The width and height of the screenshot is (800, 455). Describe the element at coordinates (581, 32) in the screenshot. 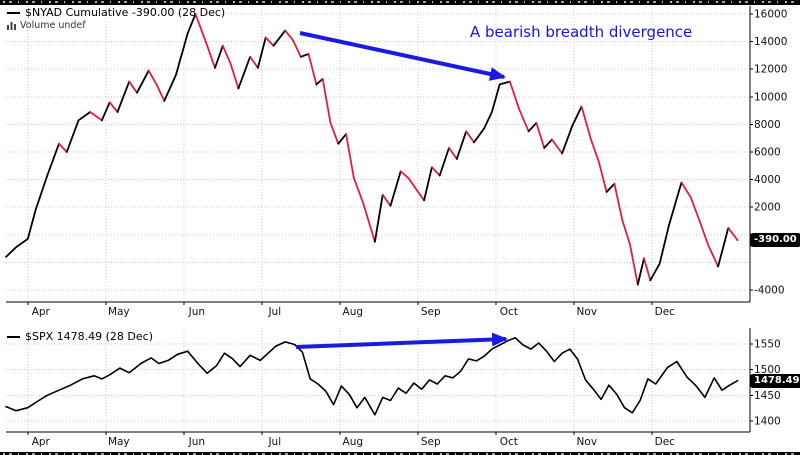

I see `divergence-annotation: A bearish breadth divergence` at that location.